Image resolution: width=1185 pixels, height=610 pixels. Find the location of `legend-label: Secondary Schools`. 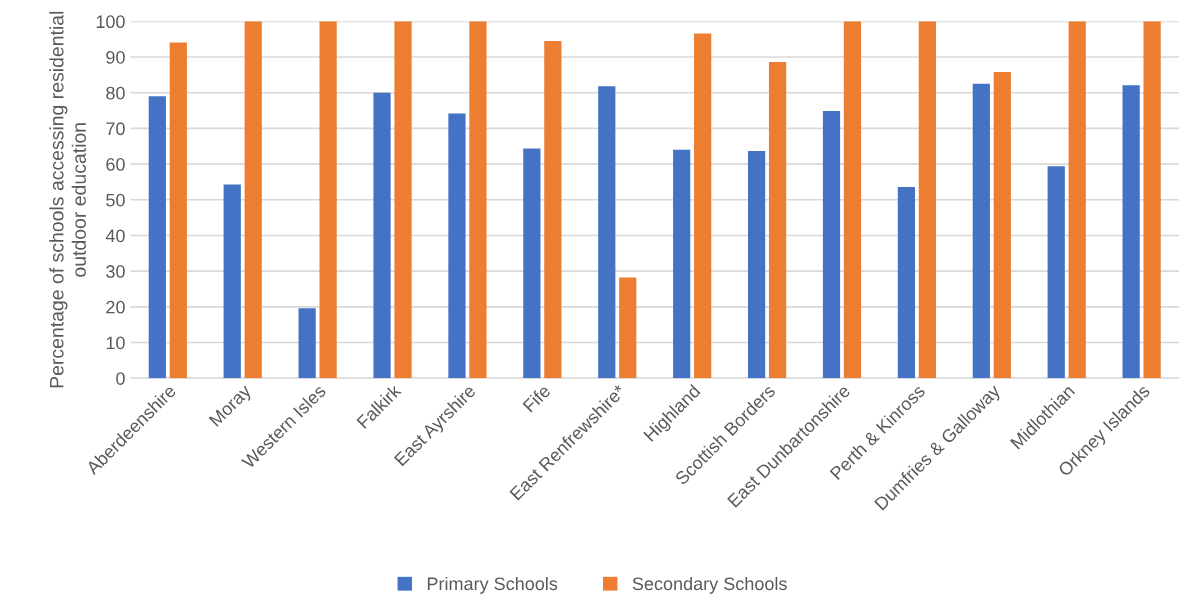

legend-label: Secondary Schools is located at coordinates (709, 585).